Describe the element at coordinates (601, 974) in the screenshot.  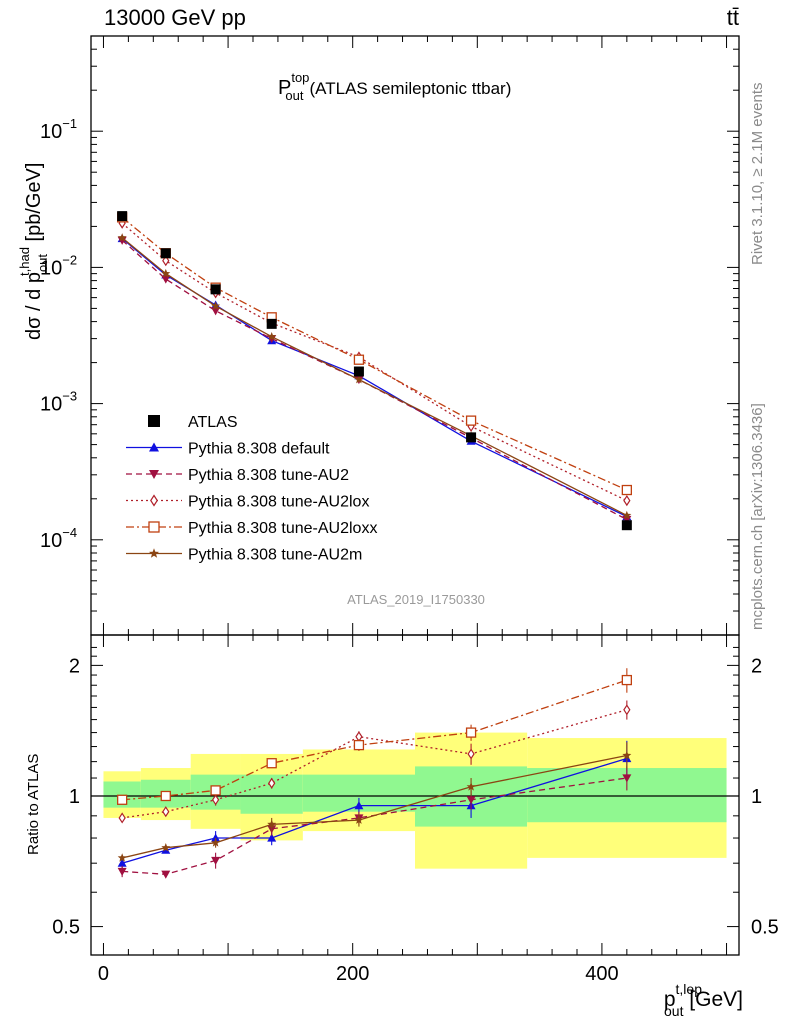
I see `x-tick-label-2: 400` at that location.